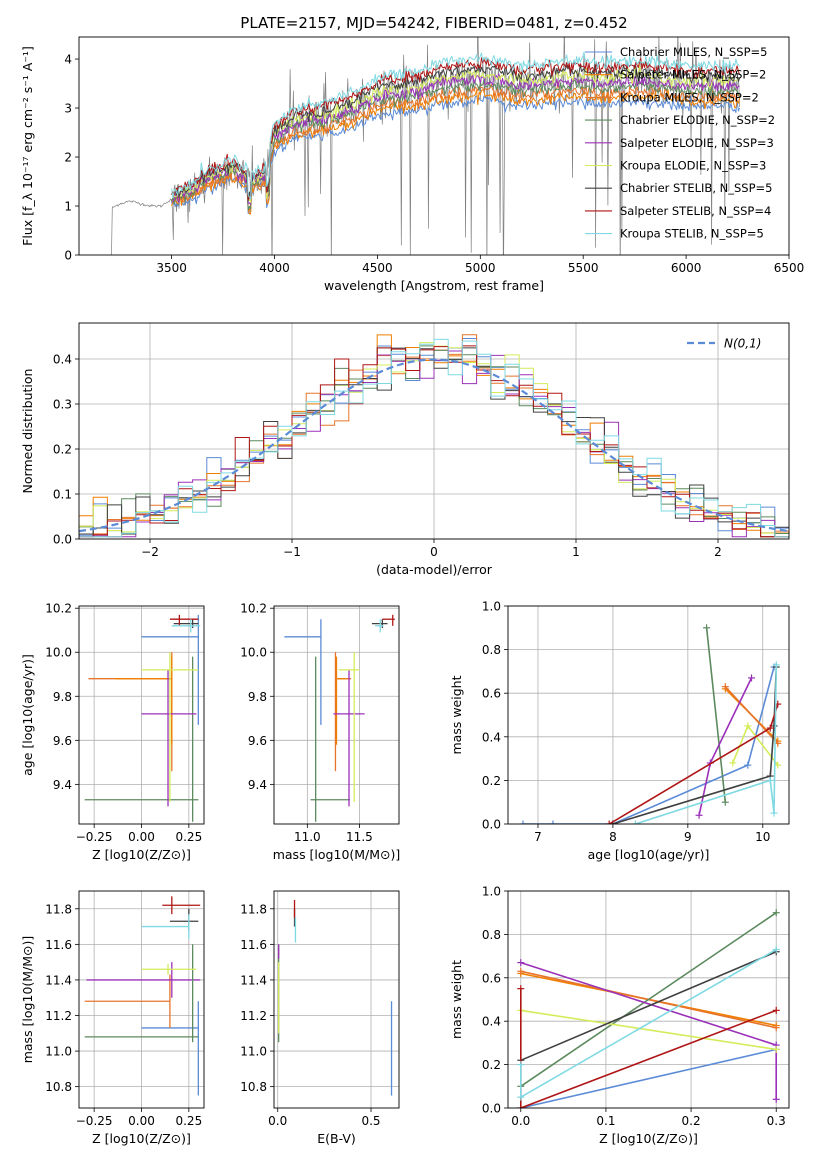  I want to click on y-axis-label: Flux [f_λ 10⁻¹⁷ erg cm⁻² s⁻¹ A⁻¹], so click(27, 146).